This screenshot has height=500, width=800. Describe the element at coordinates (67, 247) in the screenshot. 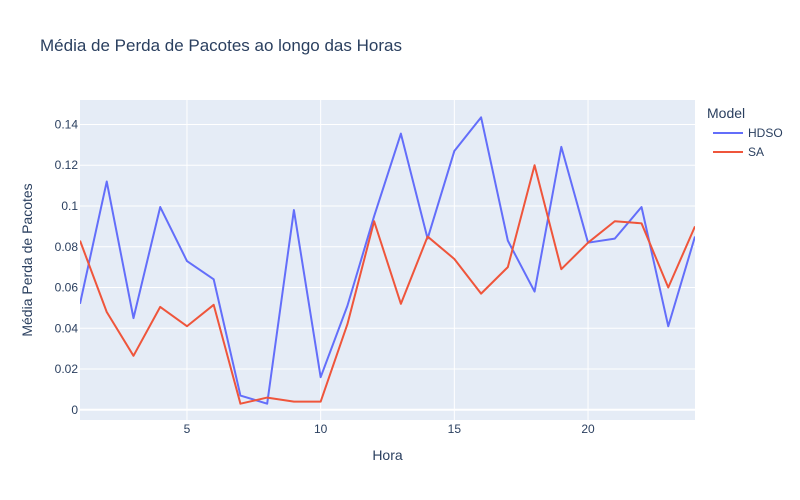

I see `y-tick-label: 0.08` at that location.